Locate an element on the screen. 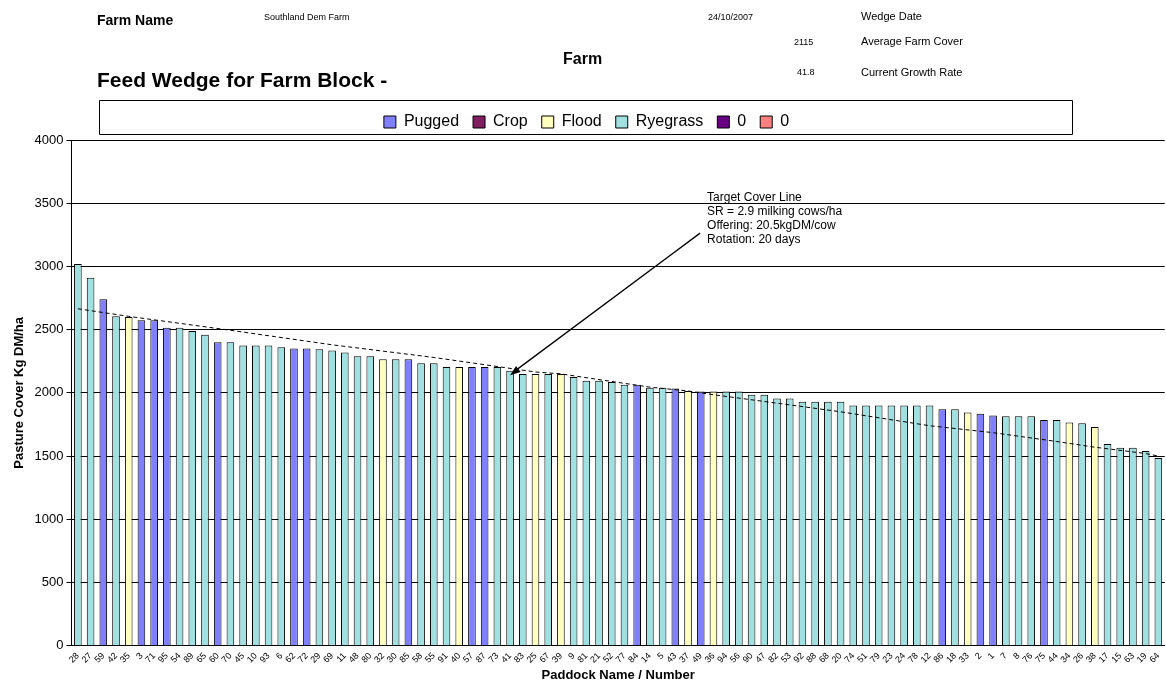  x-tick-label: 44 is located at coordinates (1052, 657).